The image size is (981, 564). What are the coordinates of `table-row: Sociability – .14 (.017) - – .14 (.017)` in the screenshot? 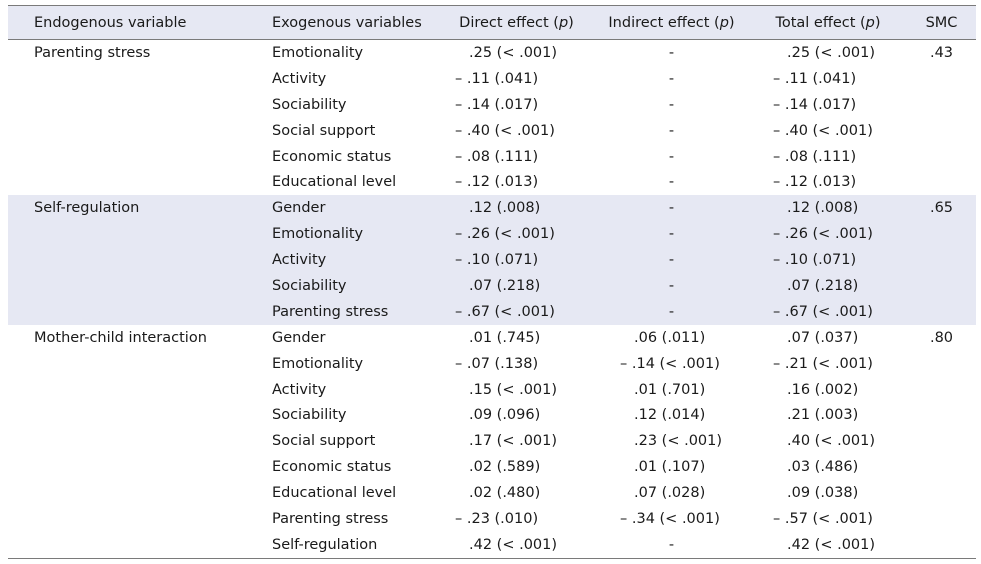 It's located at (492, 105).